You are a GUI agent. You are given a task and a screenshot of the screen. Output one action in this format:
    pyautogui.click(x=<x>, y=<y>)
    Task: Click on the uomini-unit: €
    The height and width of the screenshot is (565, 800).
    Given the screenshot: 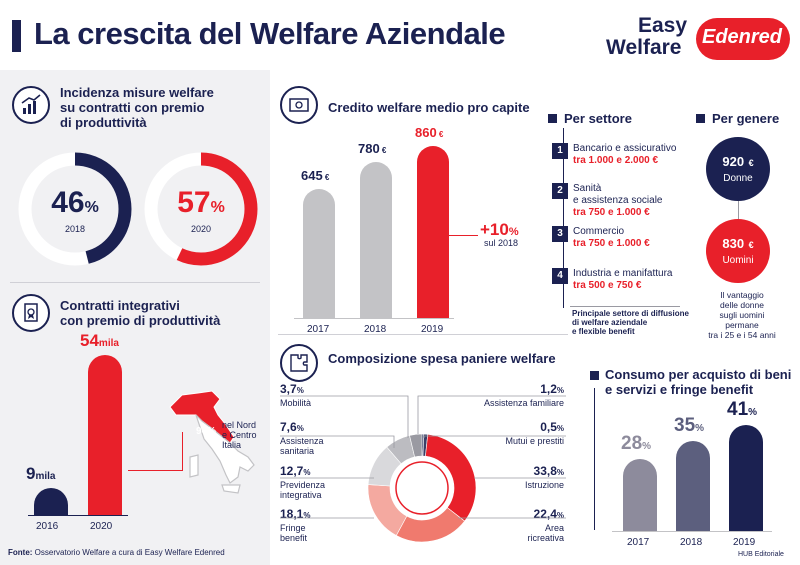 What is the action you would take?
    pyautogui.click(x=751, y=245)
    